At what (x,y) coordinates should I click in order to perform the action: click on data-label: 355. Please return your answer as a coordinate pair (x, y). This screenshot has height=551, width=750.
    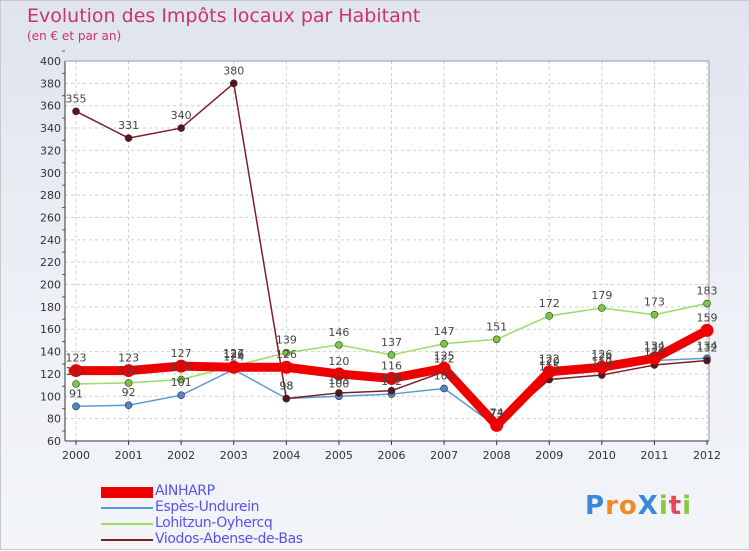
    Looking at the image, I should click on (76, 98).